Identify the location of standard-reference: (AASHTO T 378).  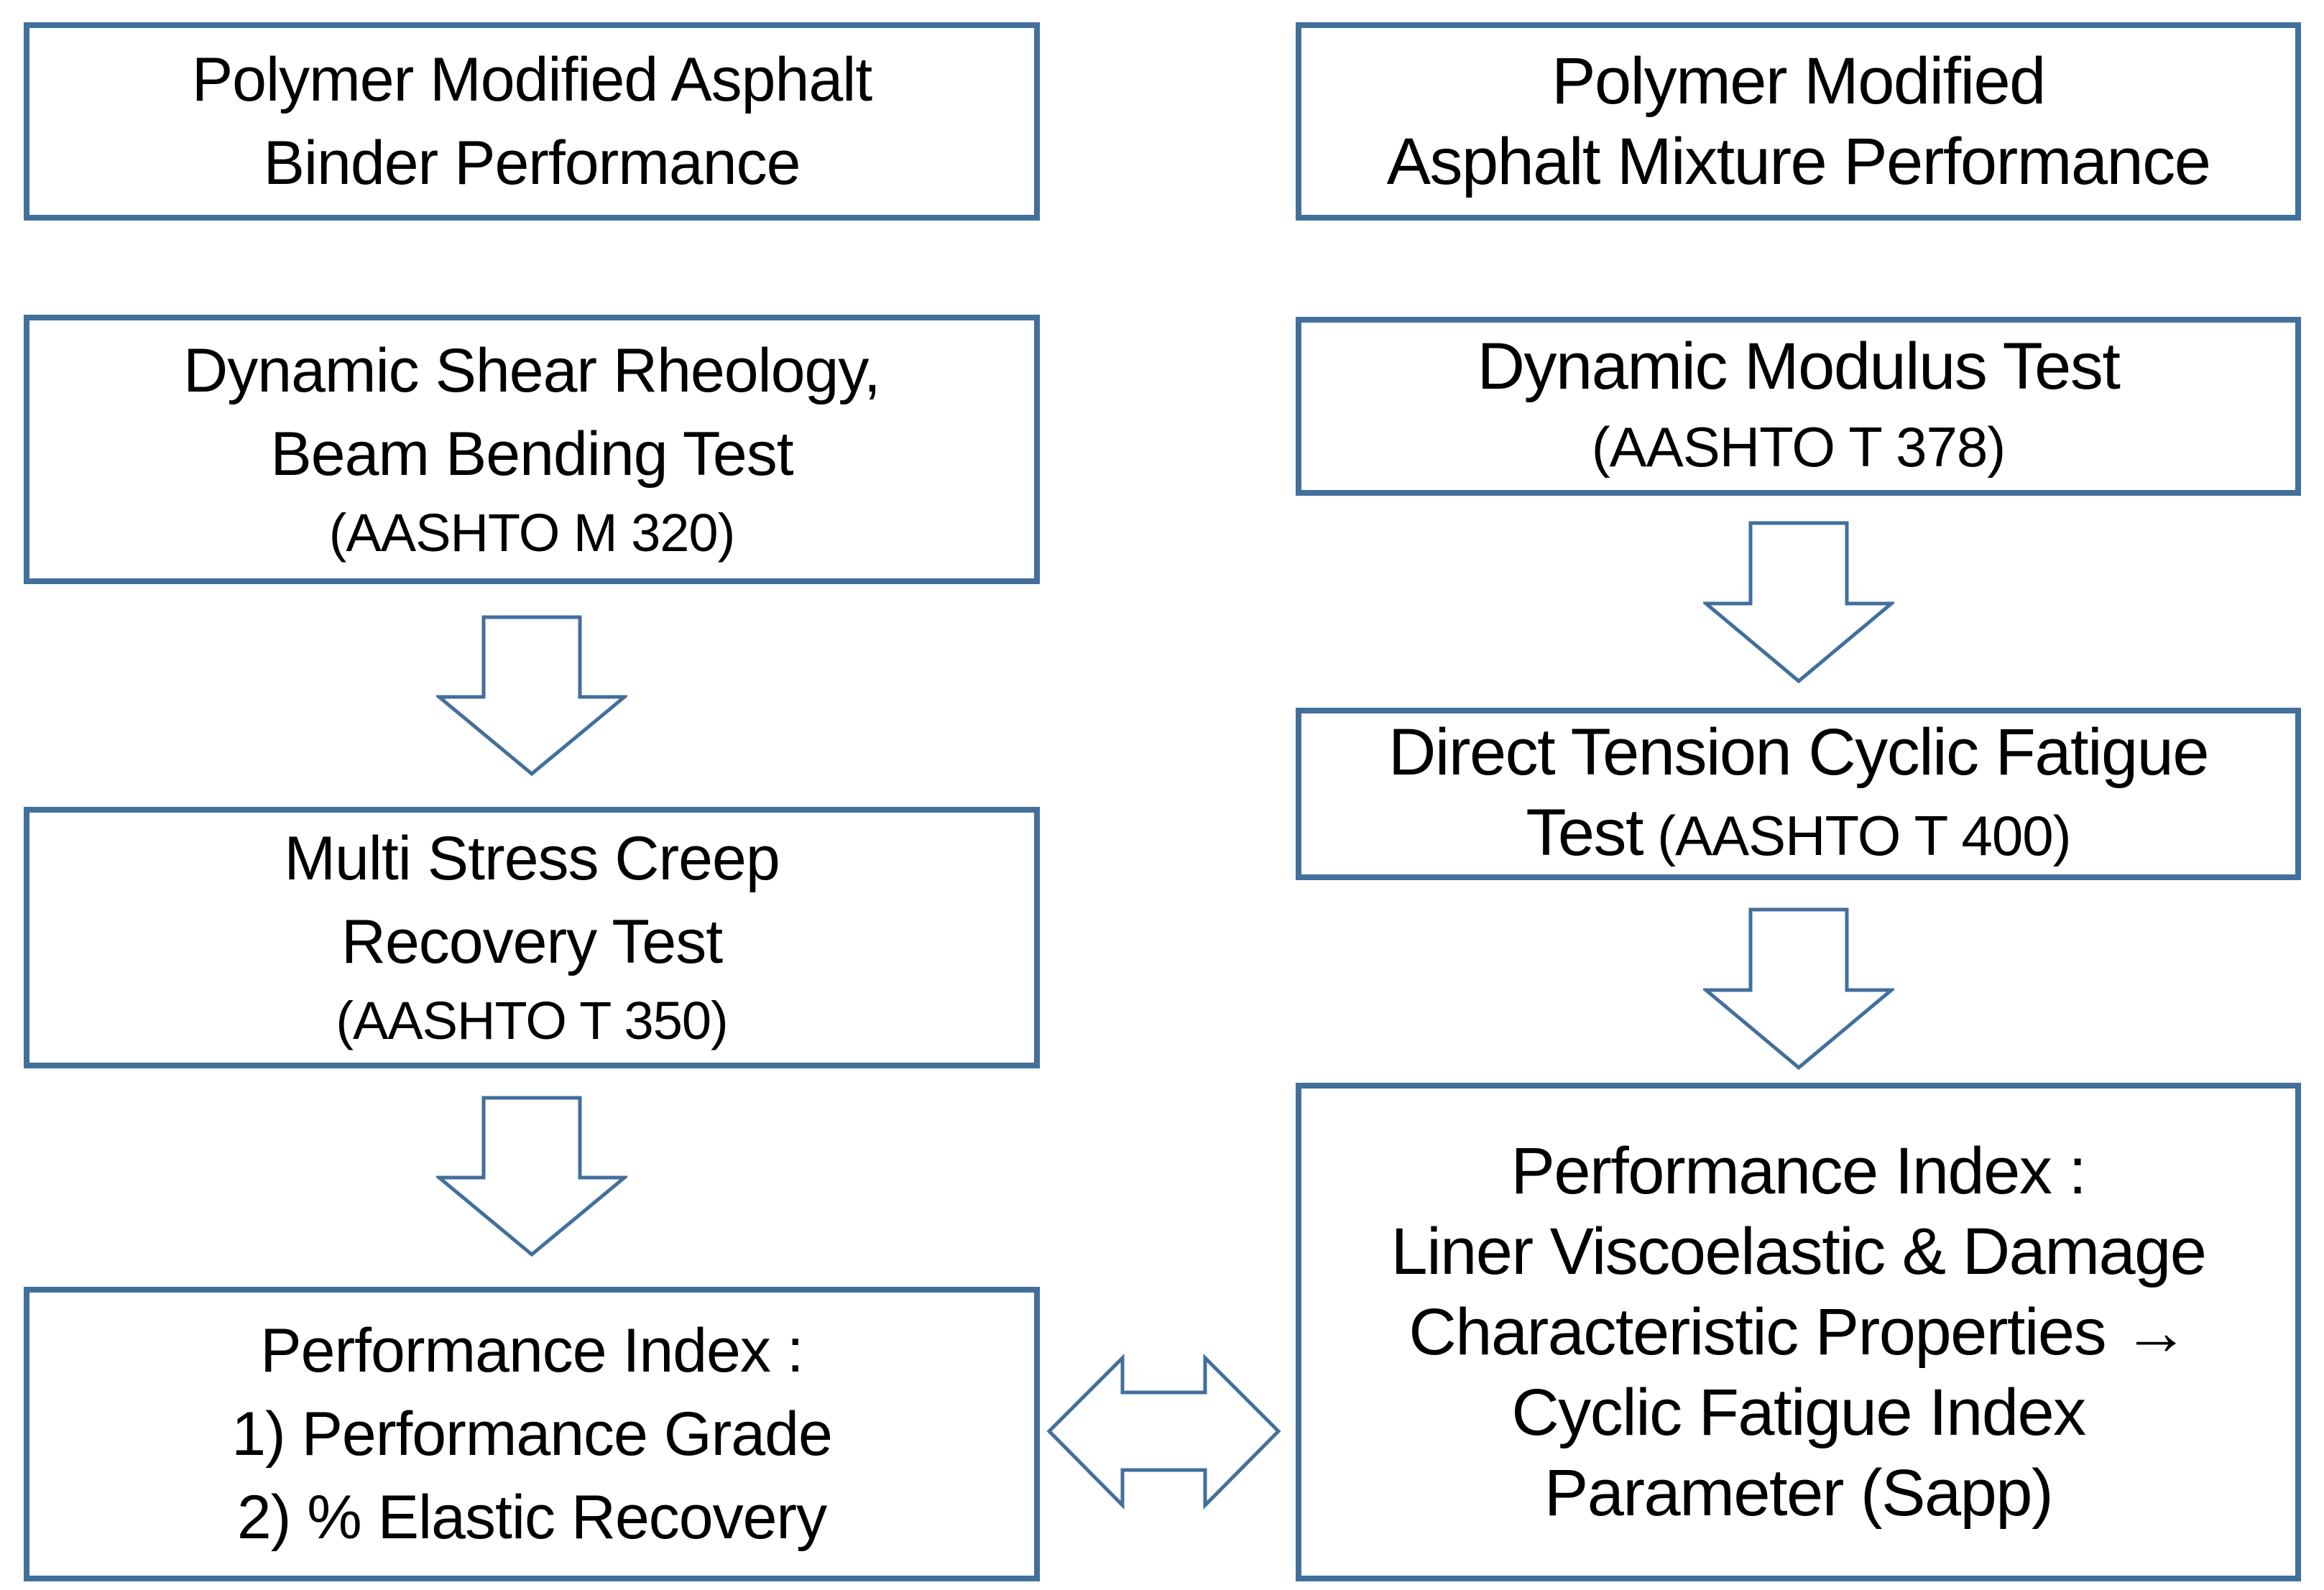
(1798, 447).